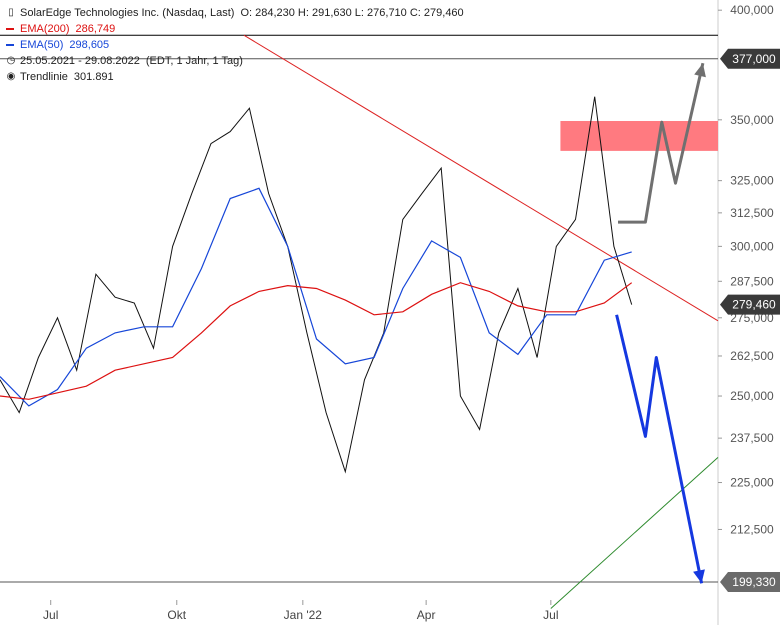 The image size is (780, 625). Describe the element at coordinates (11, 12) in the screenshot. I see `candlestick-icon: ▯` at that location.